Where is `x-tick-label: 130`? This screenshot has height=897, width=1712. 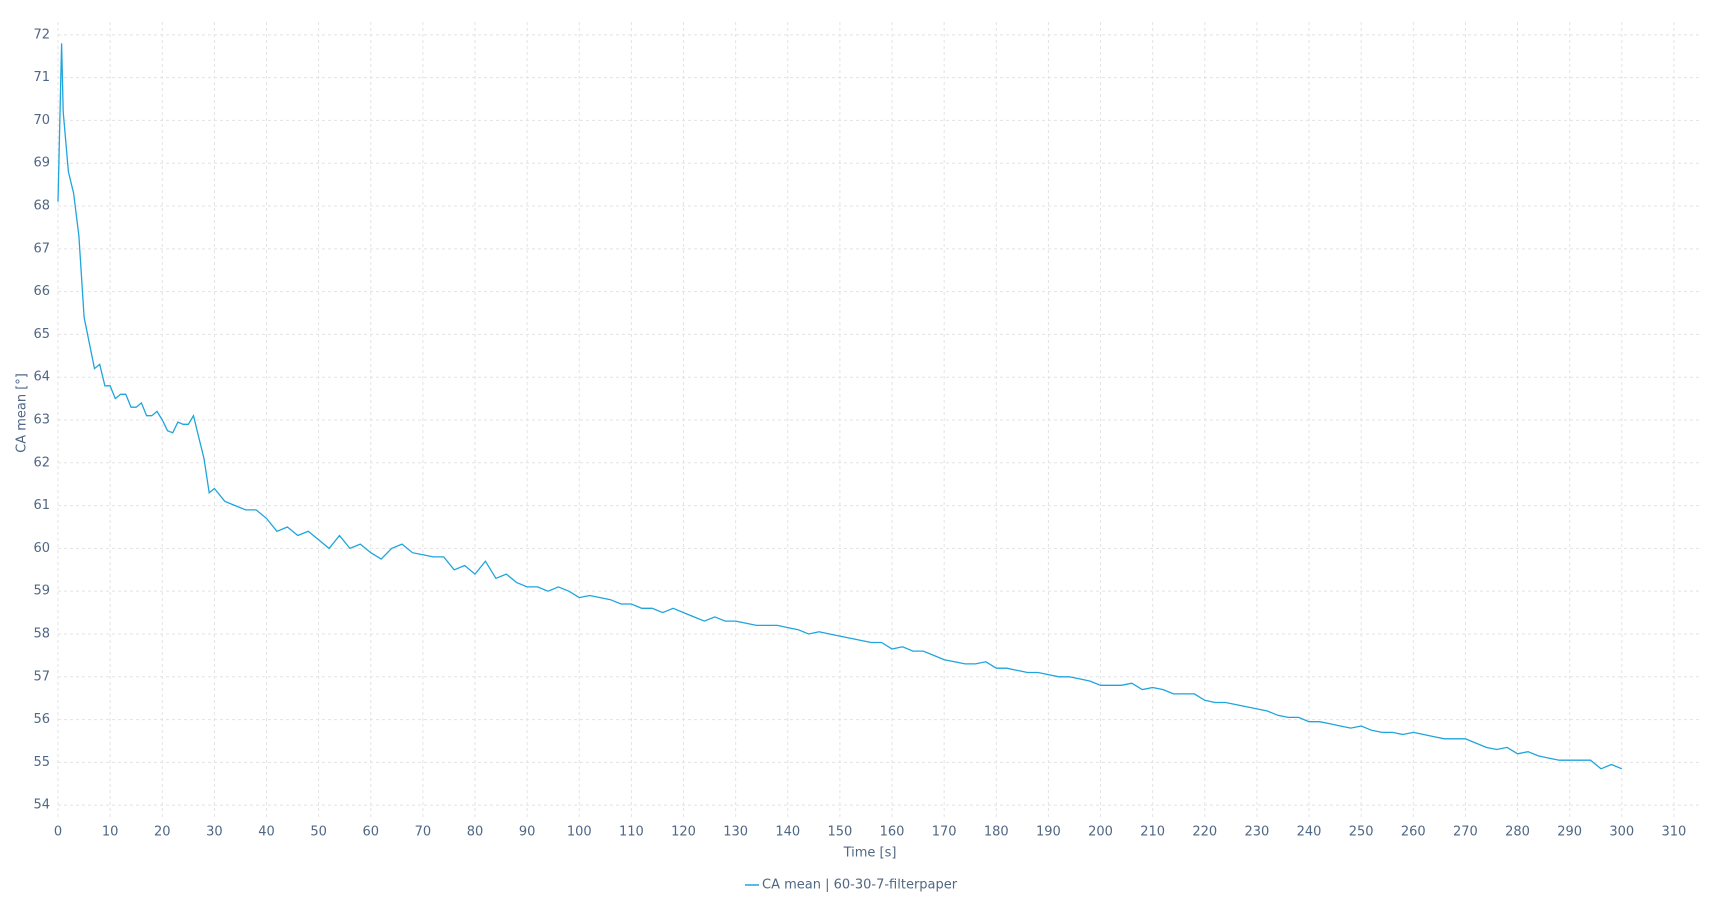
x-tick-label: 130 is located at coordinates (735, 832).